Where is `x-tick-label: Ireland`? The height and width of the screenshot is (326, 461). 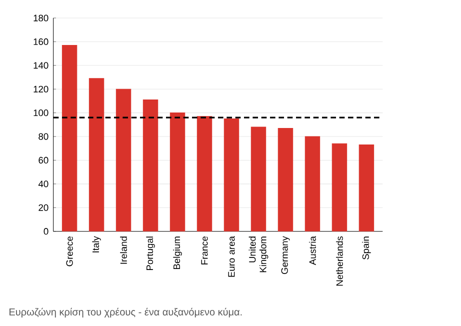
x-tick-label: Ireland is located at coordinates (123, 250).